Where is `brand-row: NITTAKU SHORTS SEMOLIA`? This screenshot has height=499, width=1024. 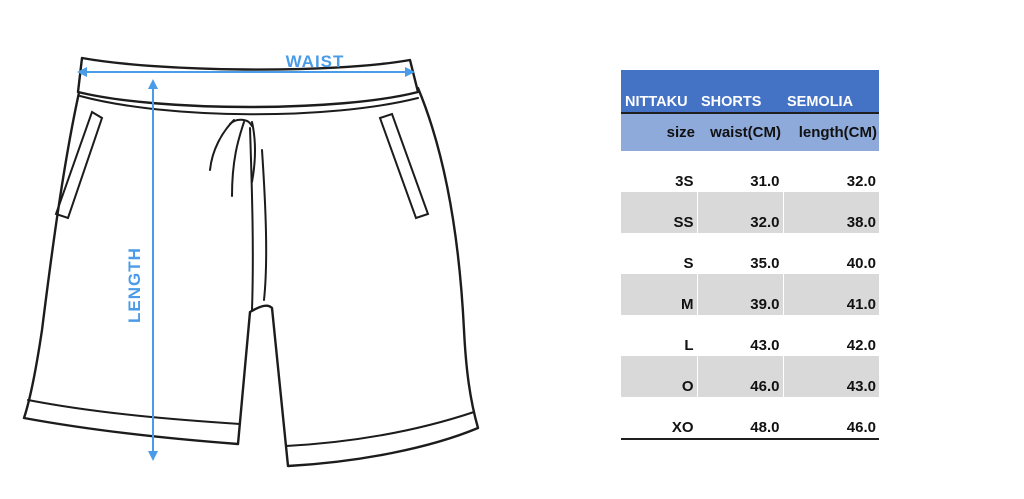
brand-row: NITTAKU SHORTS SEMOLIA is located at coordinates (750, 92).